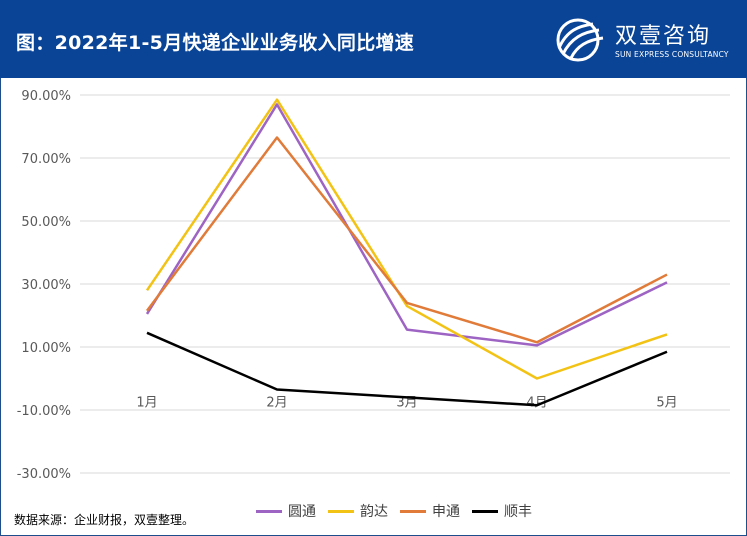  Describe the element at coordinates (430, 511) in the screenshot. I see `legend-item-shentong: 申通` at that location.